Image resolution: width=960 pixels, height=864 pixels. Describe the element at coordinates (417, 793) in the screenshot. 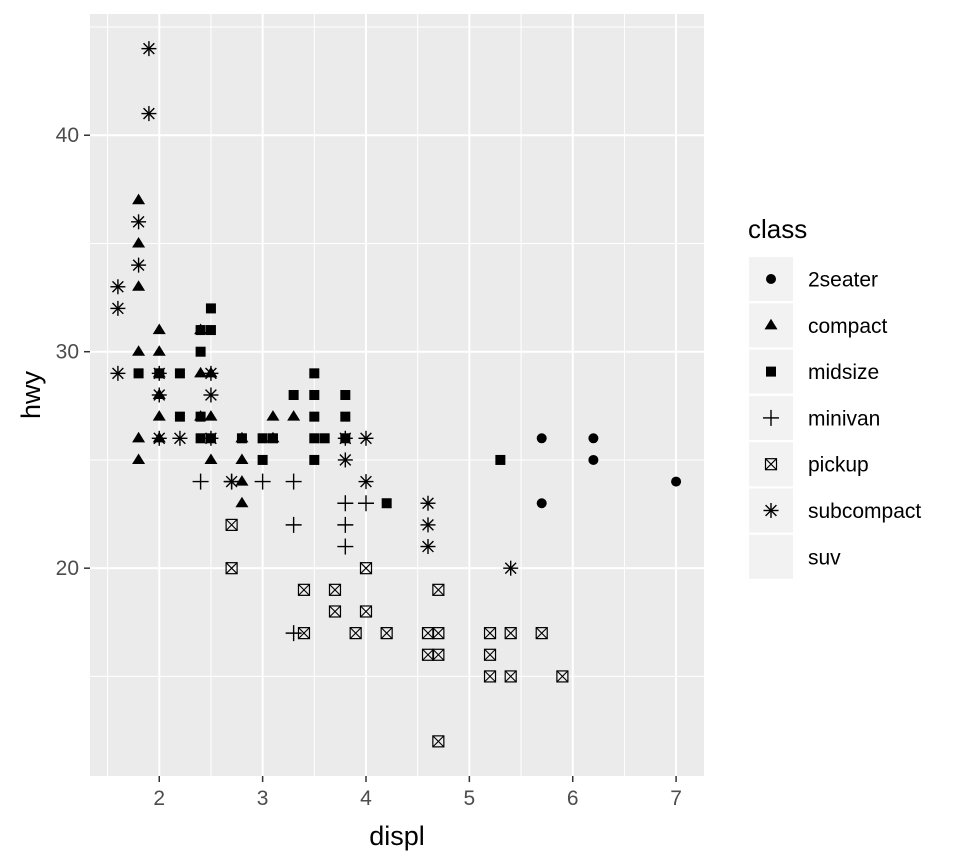

I see `x-axis-ticks: 2 3 4 5 6 7` at that location.